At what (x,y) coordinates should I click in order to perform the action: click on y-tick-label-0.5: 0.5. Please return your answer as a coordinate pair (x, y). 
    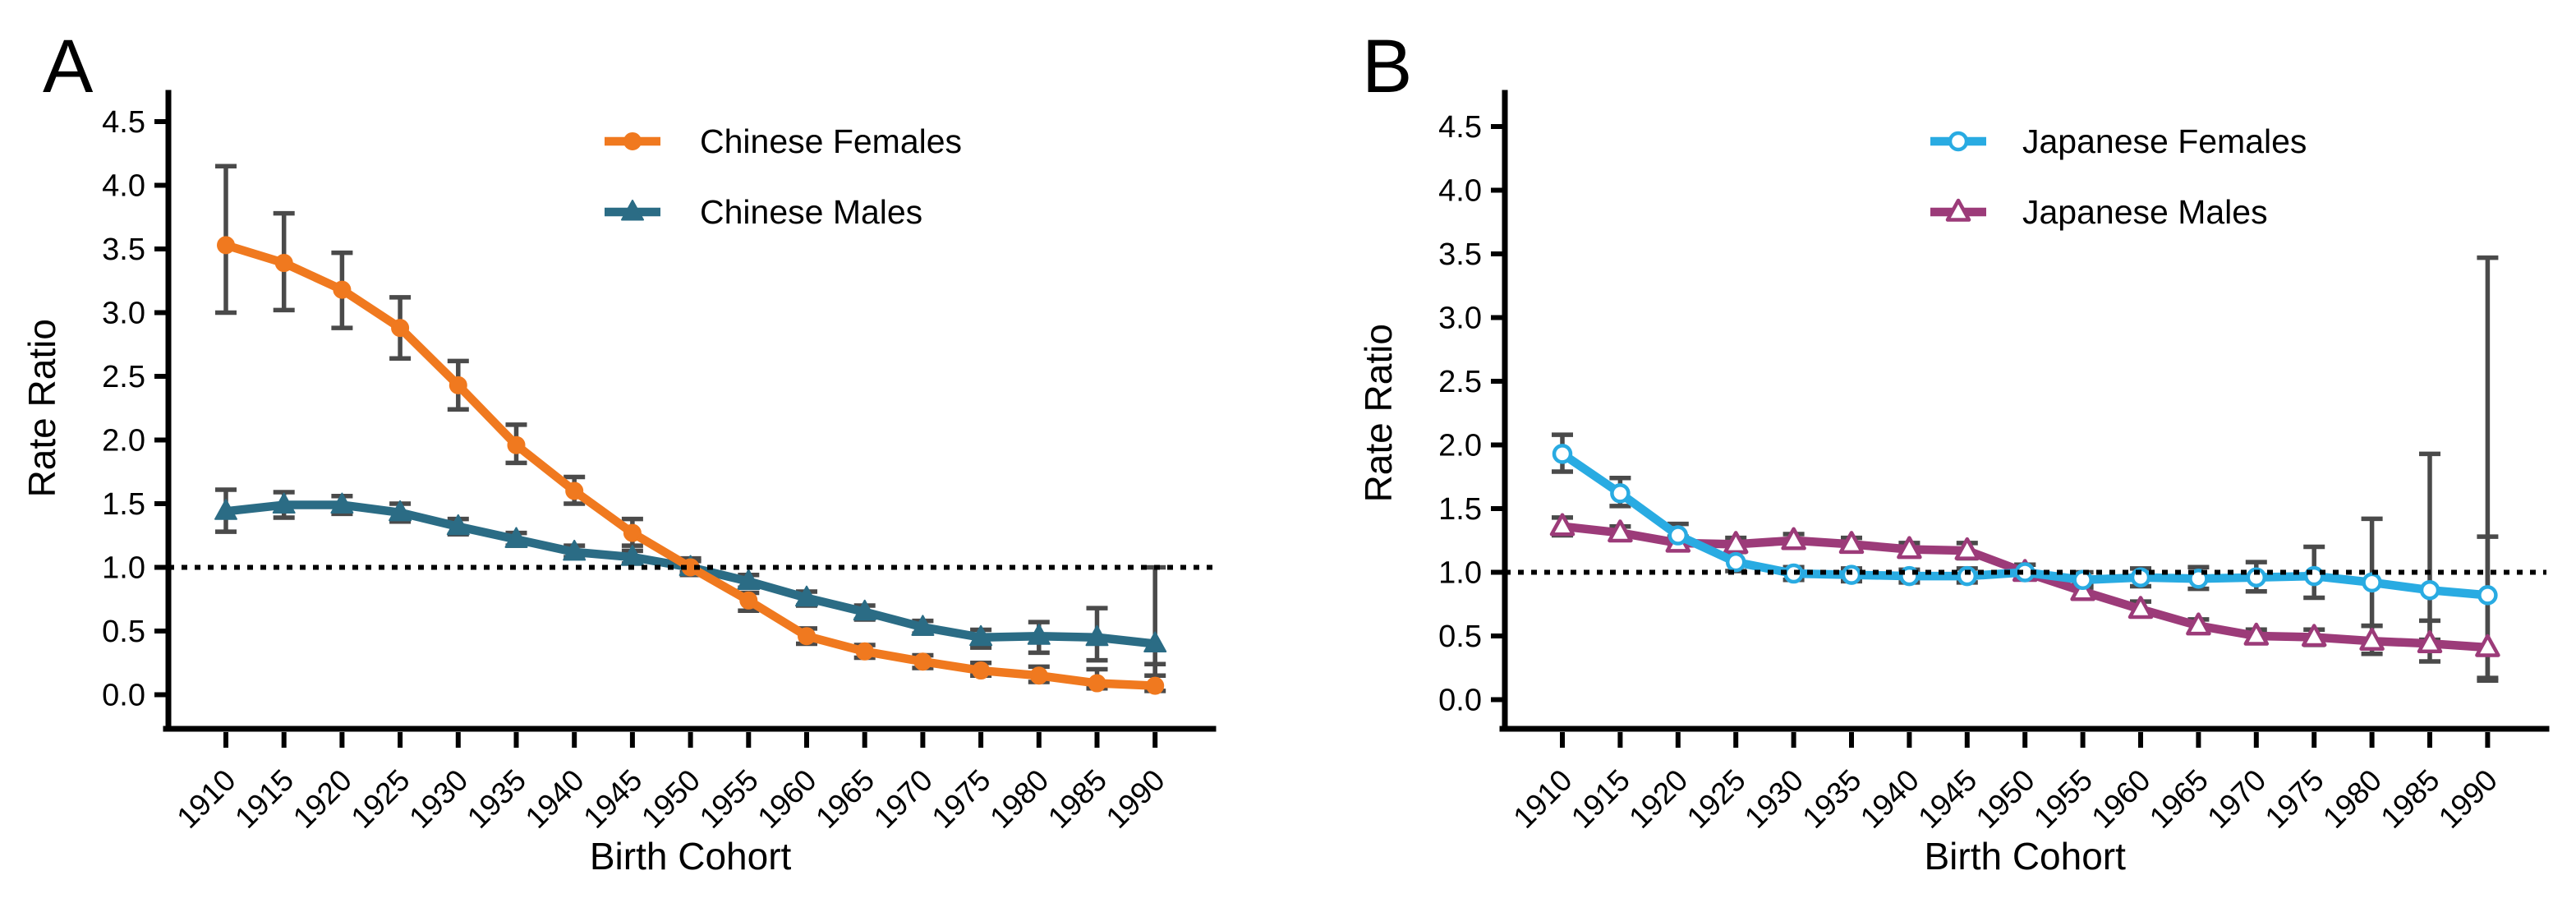
    Looking at the image, I should click on (1460, 637).